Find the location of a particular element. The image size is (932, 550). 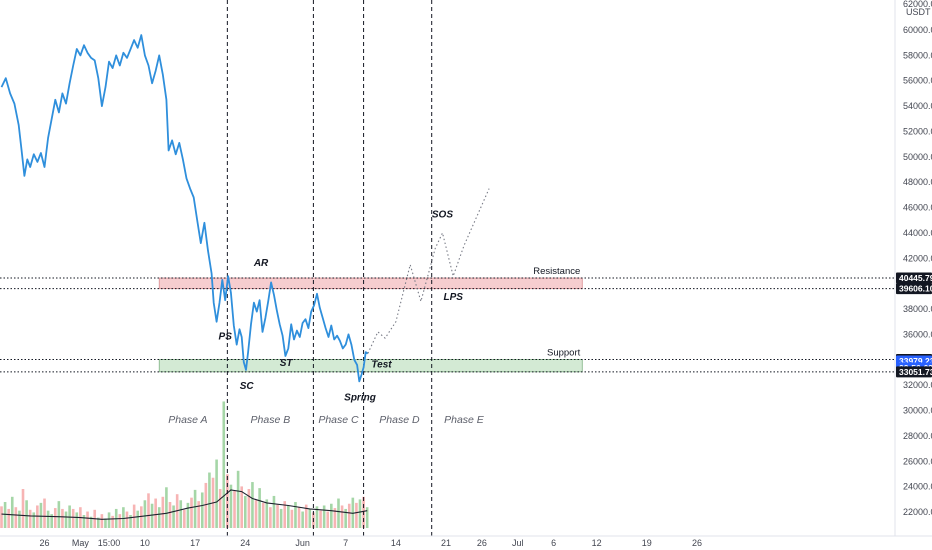

x-tick-label: 26 is located at coordinates (697, 543).